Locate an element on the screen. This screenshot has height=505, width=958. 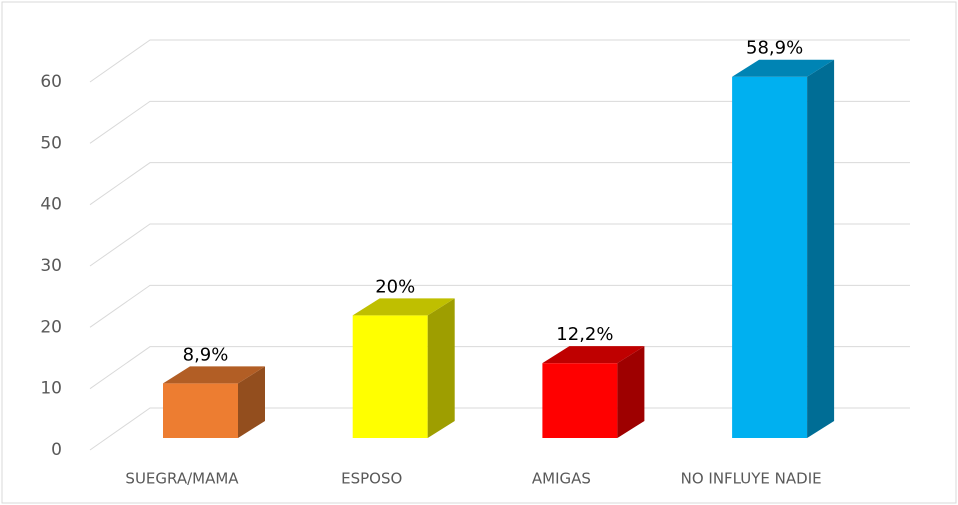
y-tick-label: 0 is located at coordinates (56, 450).